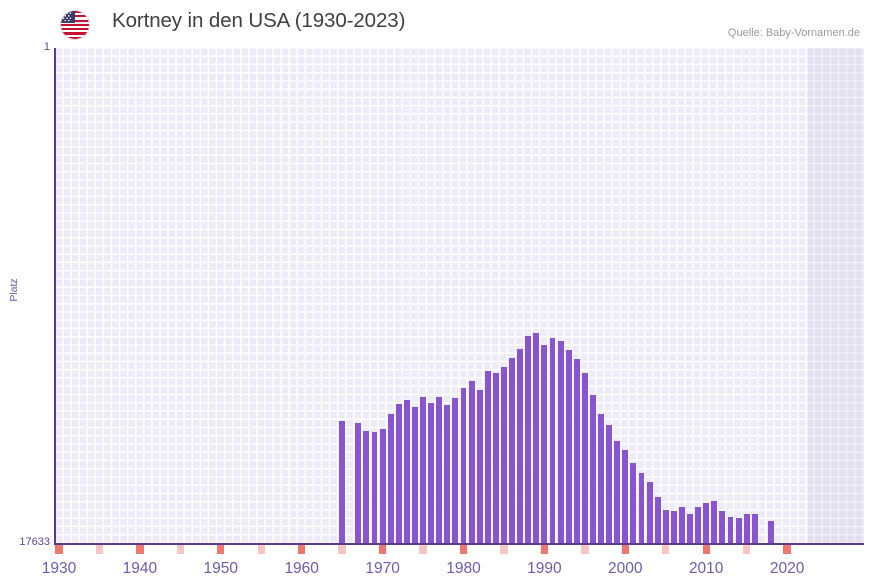  I want to click on page-title: Kortney in den USA (1930-2023), so click(259, 20).